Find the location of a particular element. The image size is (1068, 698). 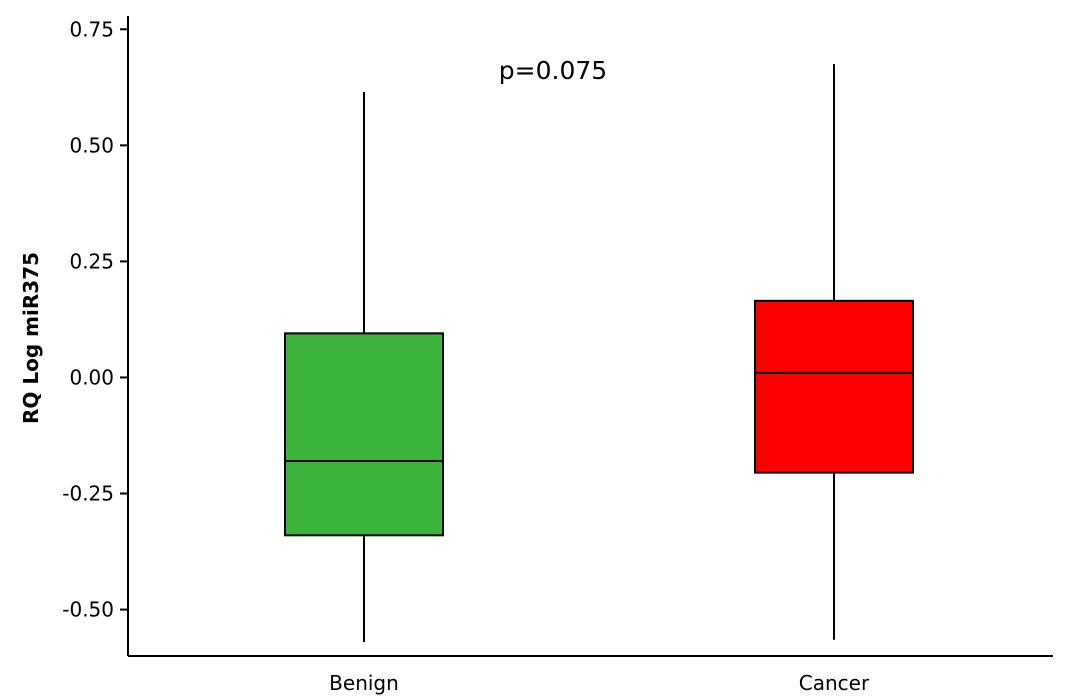

y-tick-label: -0.25 is located at coordinates (88, 494).